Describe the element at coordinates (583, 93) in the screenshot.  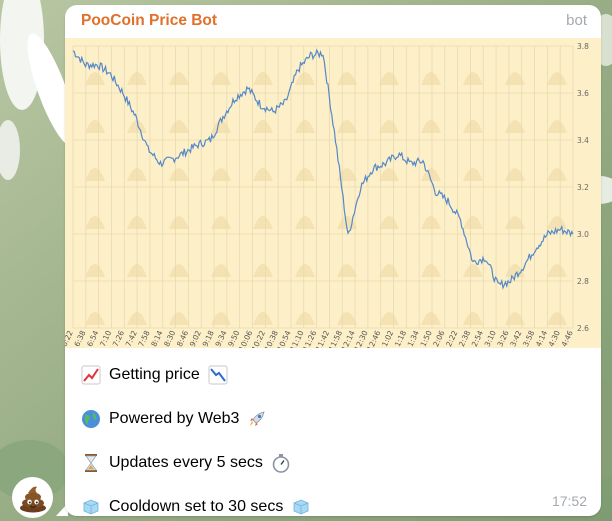
I see `chart-y-tick-label: 3.6` at that location.